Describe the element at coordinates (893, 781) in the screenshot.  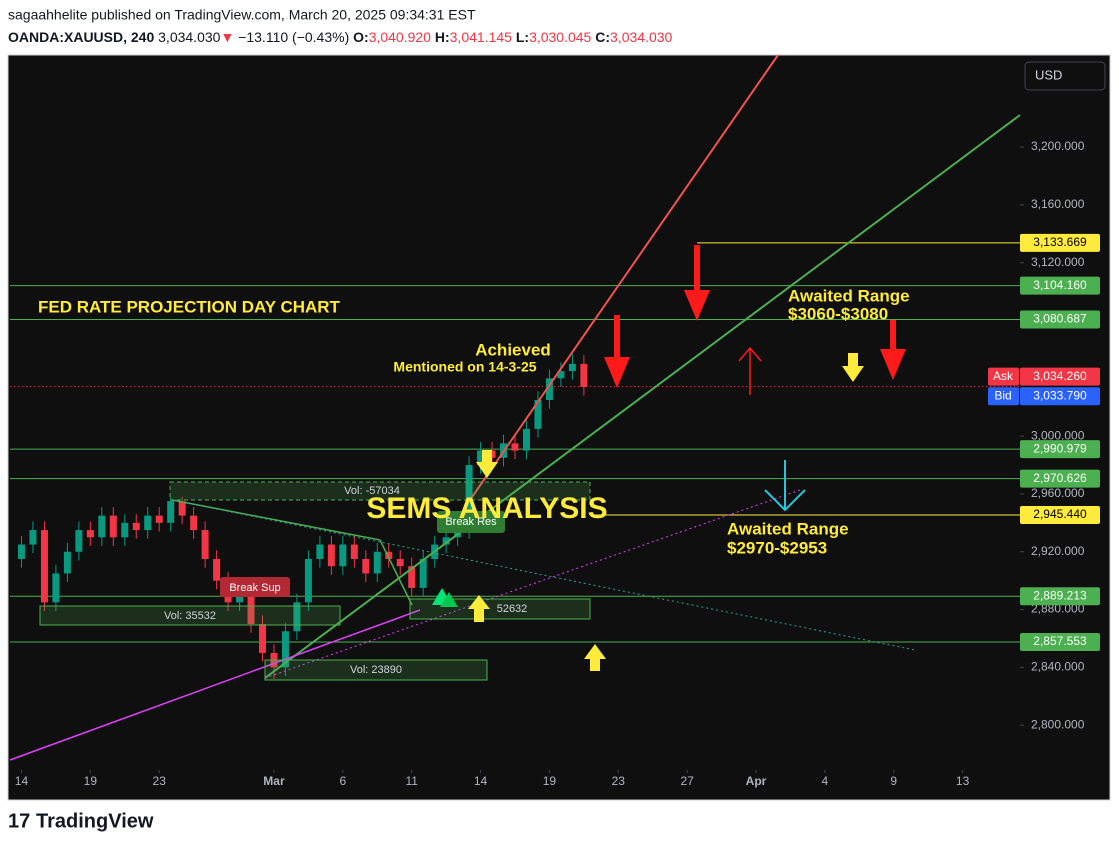
I see `x-tick-label: 9` at that location.